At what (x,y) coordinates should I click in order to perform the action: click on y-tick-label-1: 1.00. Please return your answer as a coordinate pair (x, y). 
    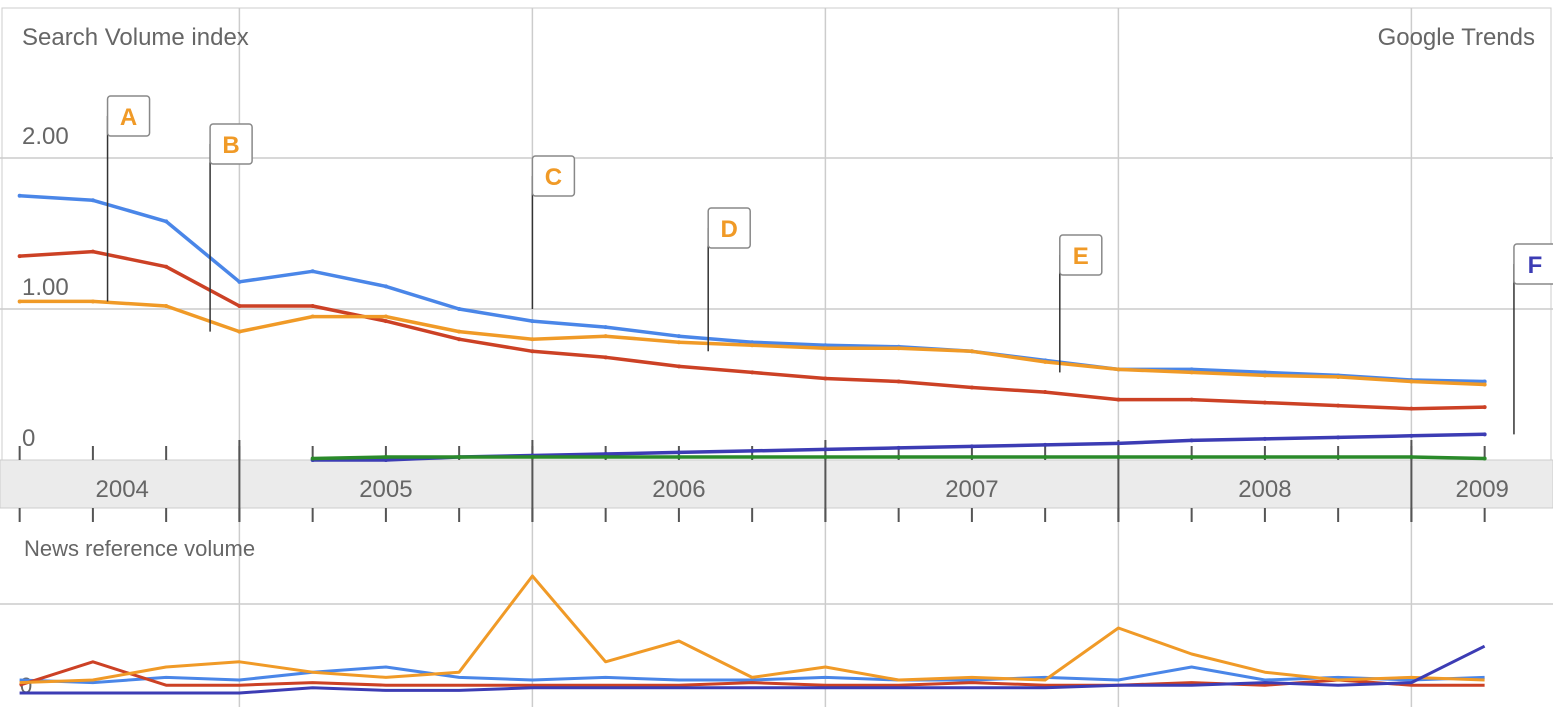
    Looking at the image, I should click on (45, 287).